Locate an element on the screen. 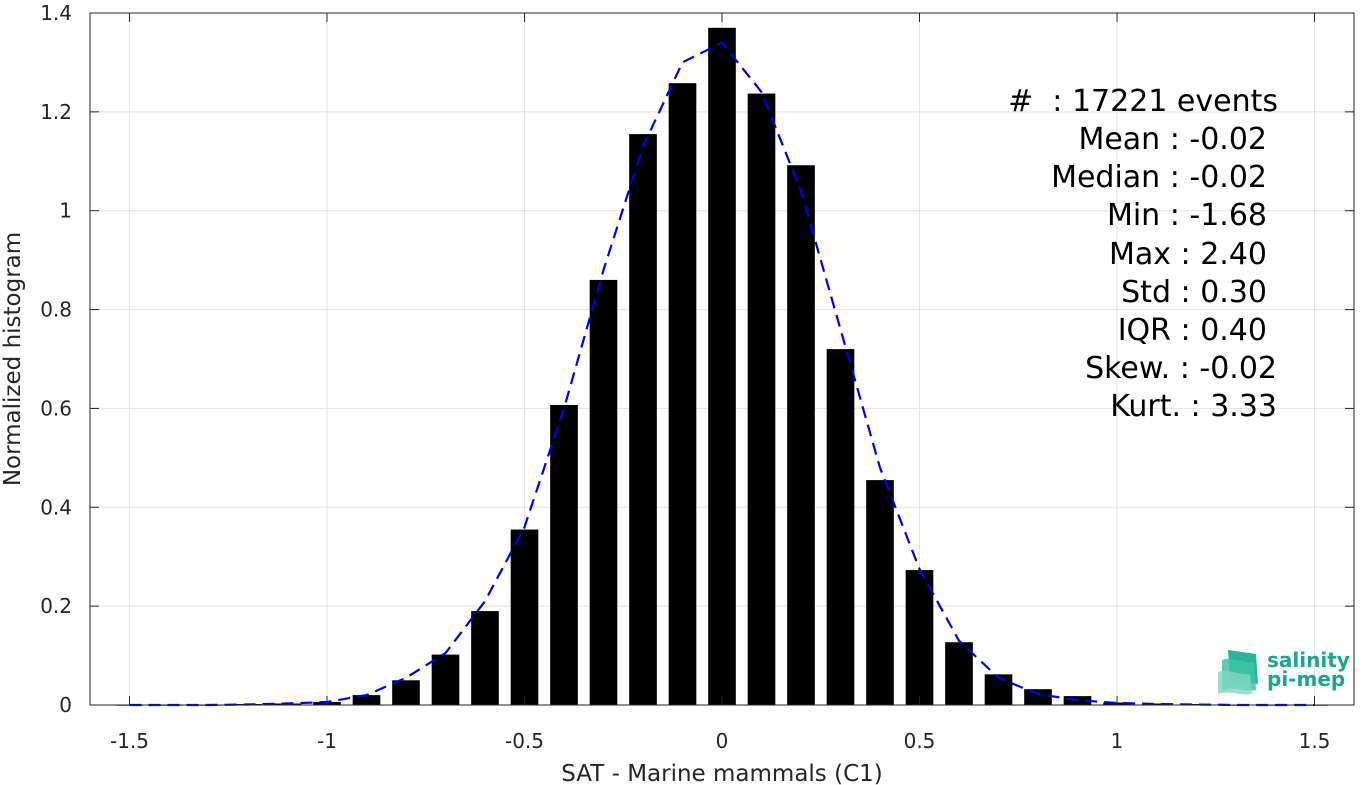 The height and width of the screenshot is (785, 1367). stats-min: Min : -1.68 is located at coordinates (1187, 215).